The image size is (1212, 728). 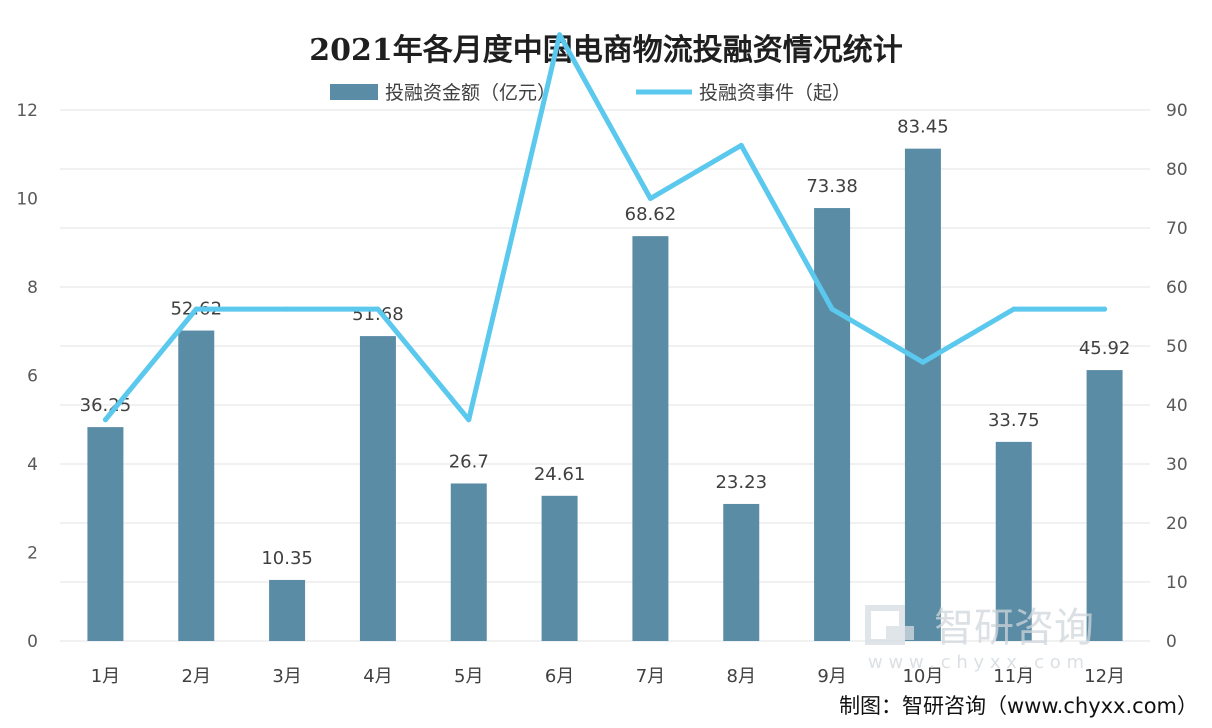 I want to click on chart-title: 2021年各月度中国电商物流投融资情况统计, so click(x=606, y=50).